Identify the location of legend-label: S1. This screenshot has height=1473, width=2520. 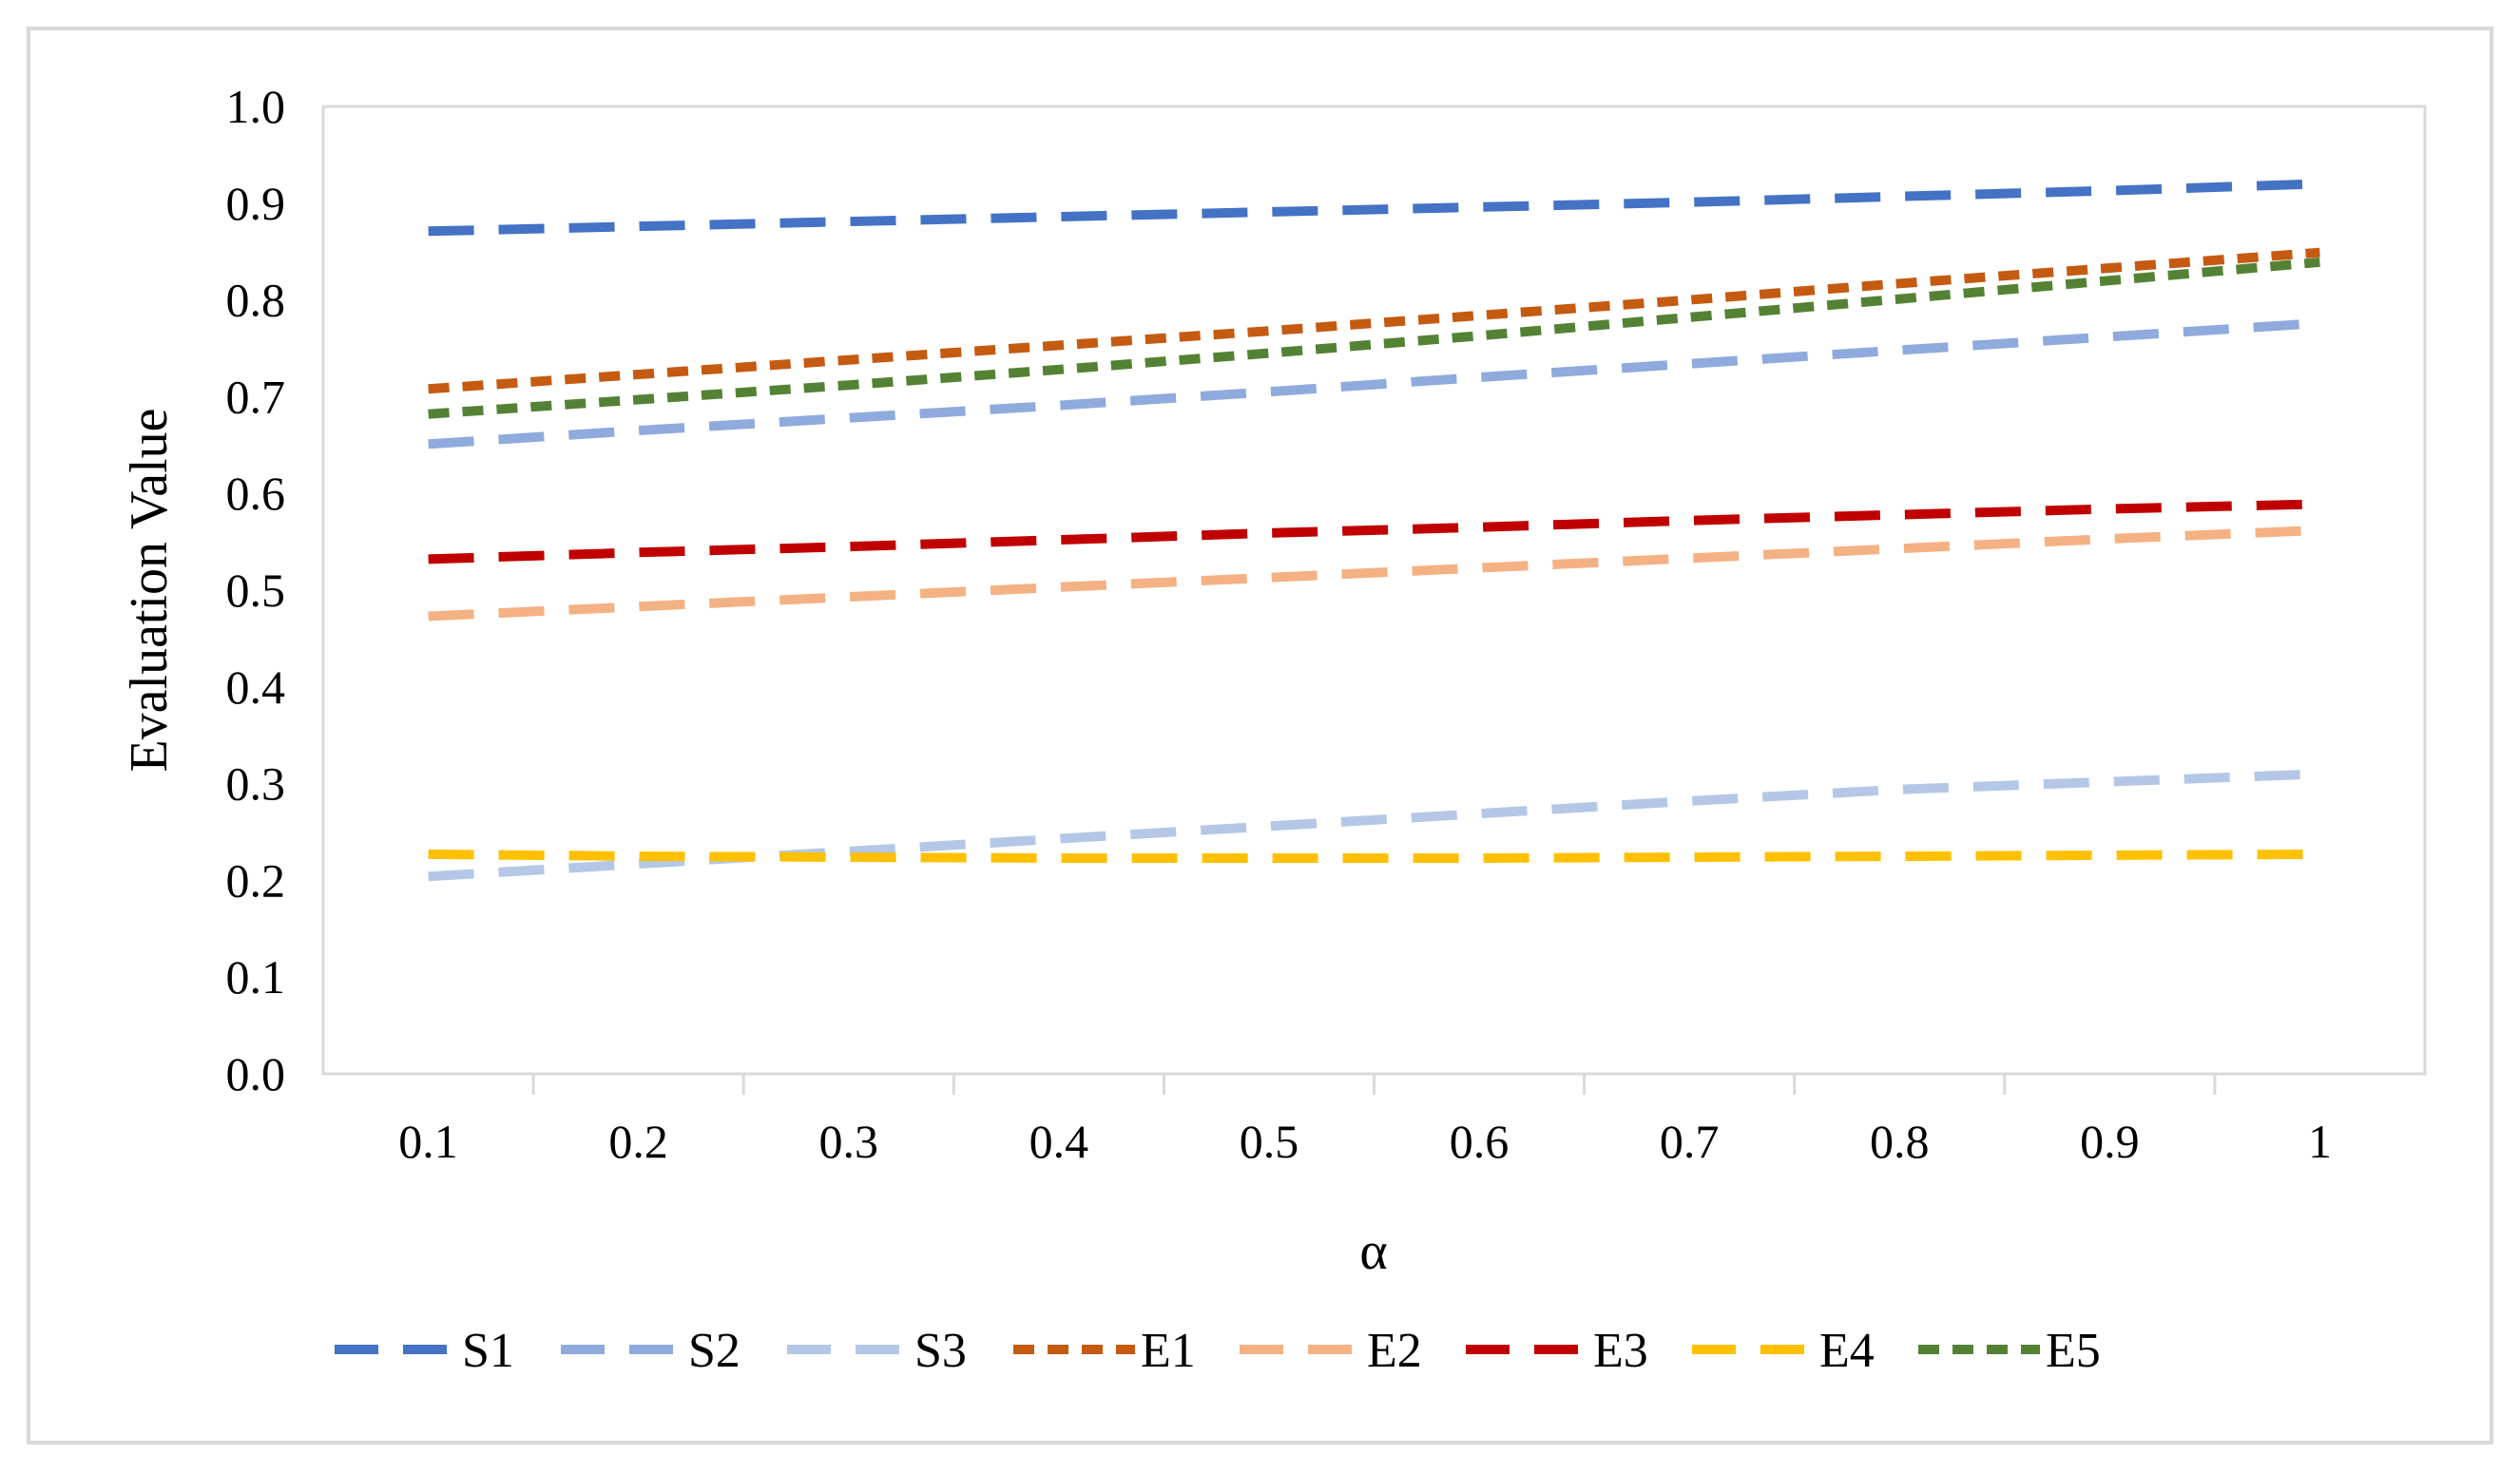
(488, 1351).